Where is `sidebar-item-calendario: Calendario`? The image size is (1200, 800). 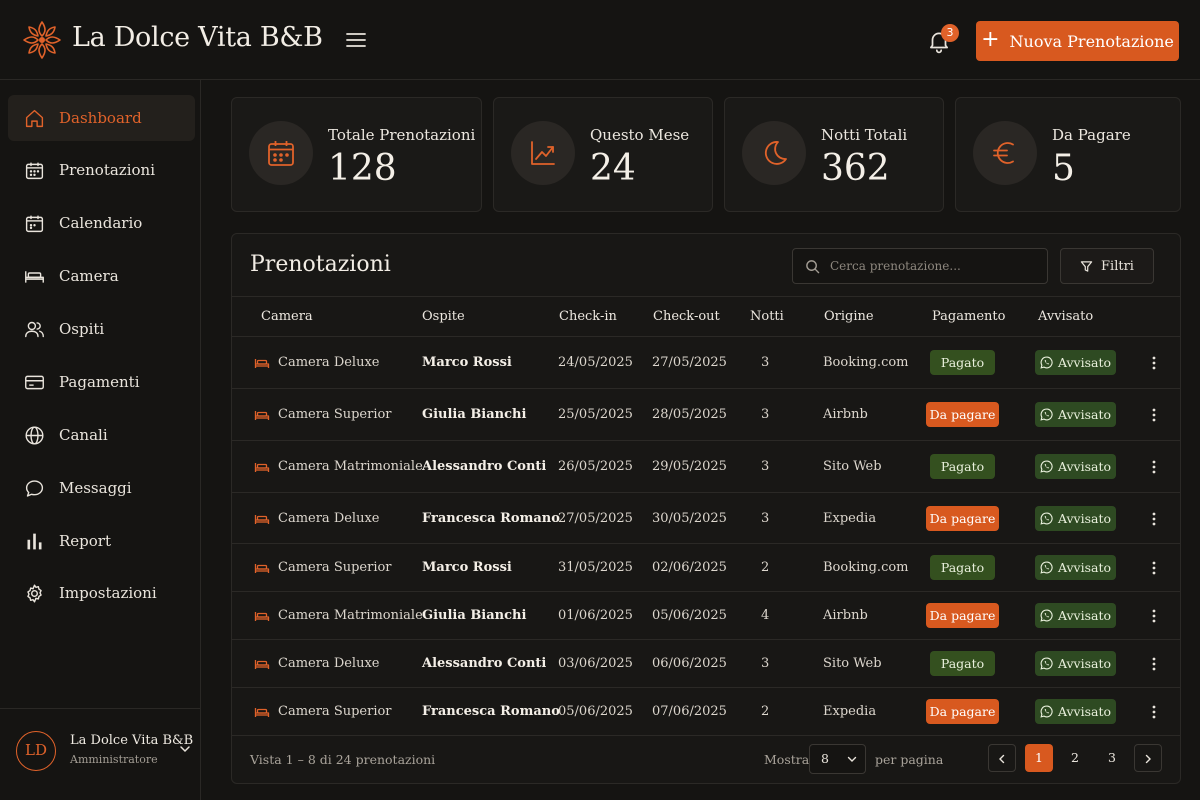 sidebar-item-calendario: Calendario is located at coordinates (101, 223).